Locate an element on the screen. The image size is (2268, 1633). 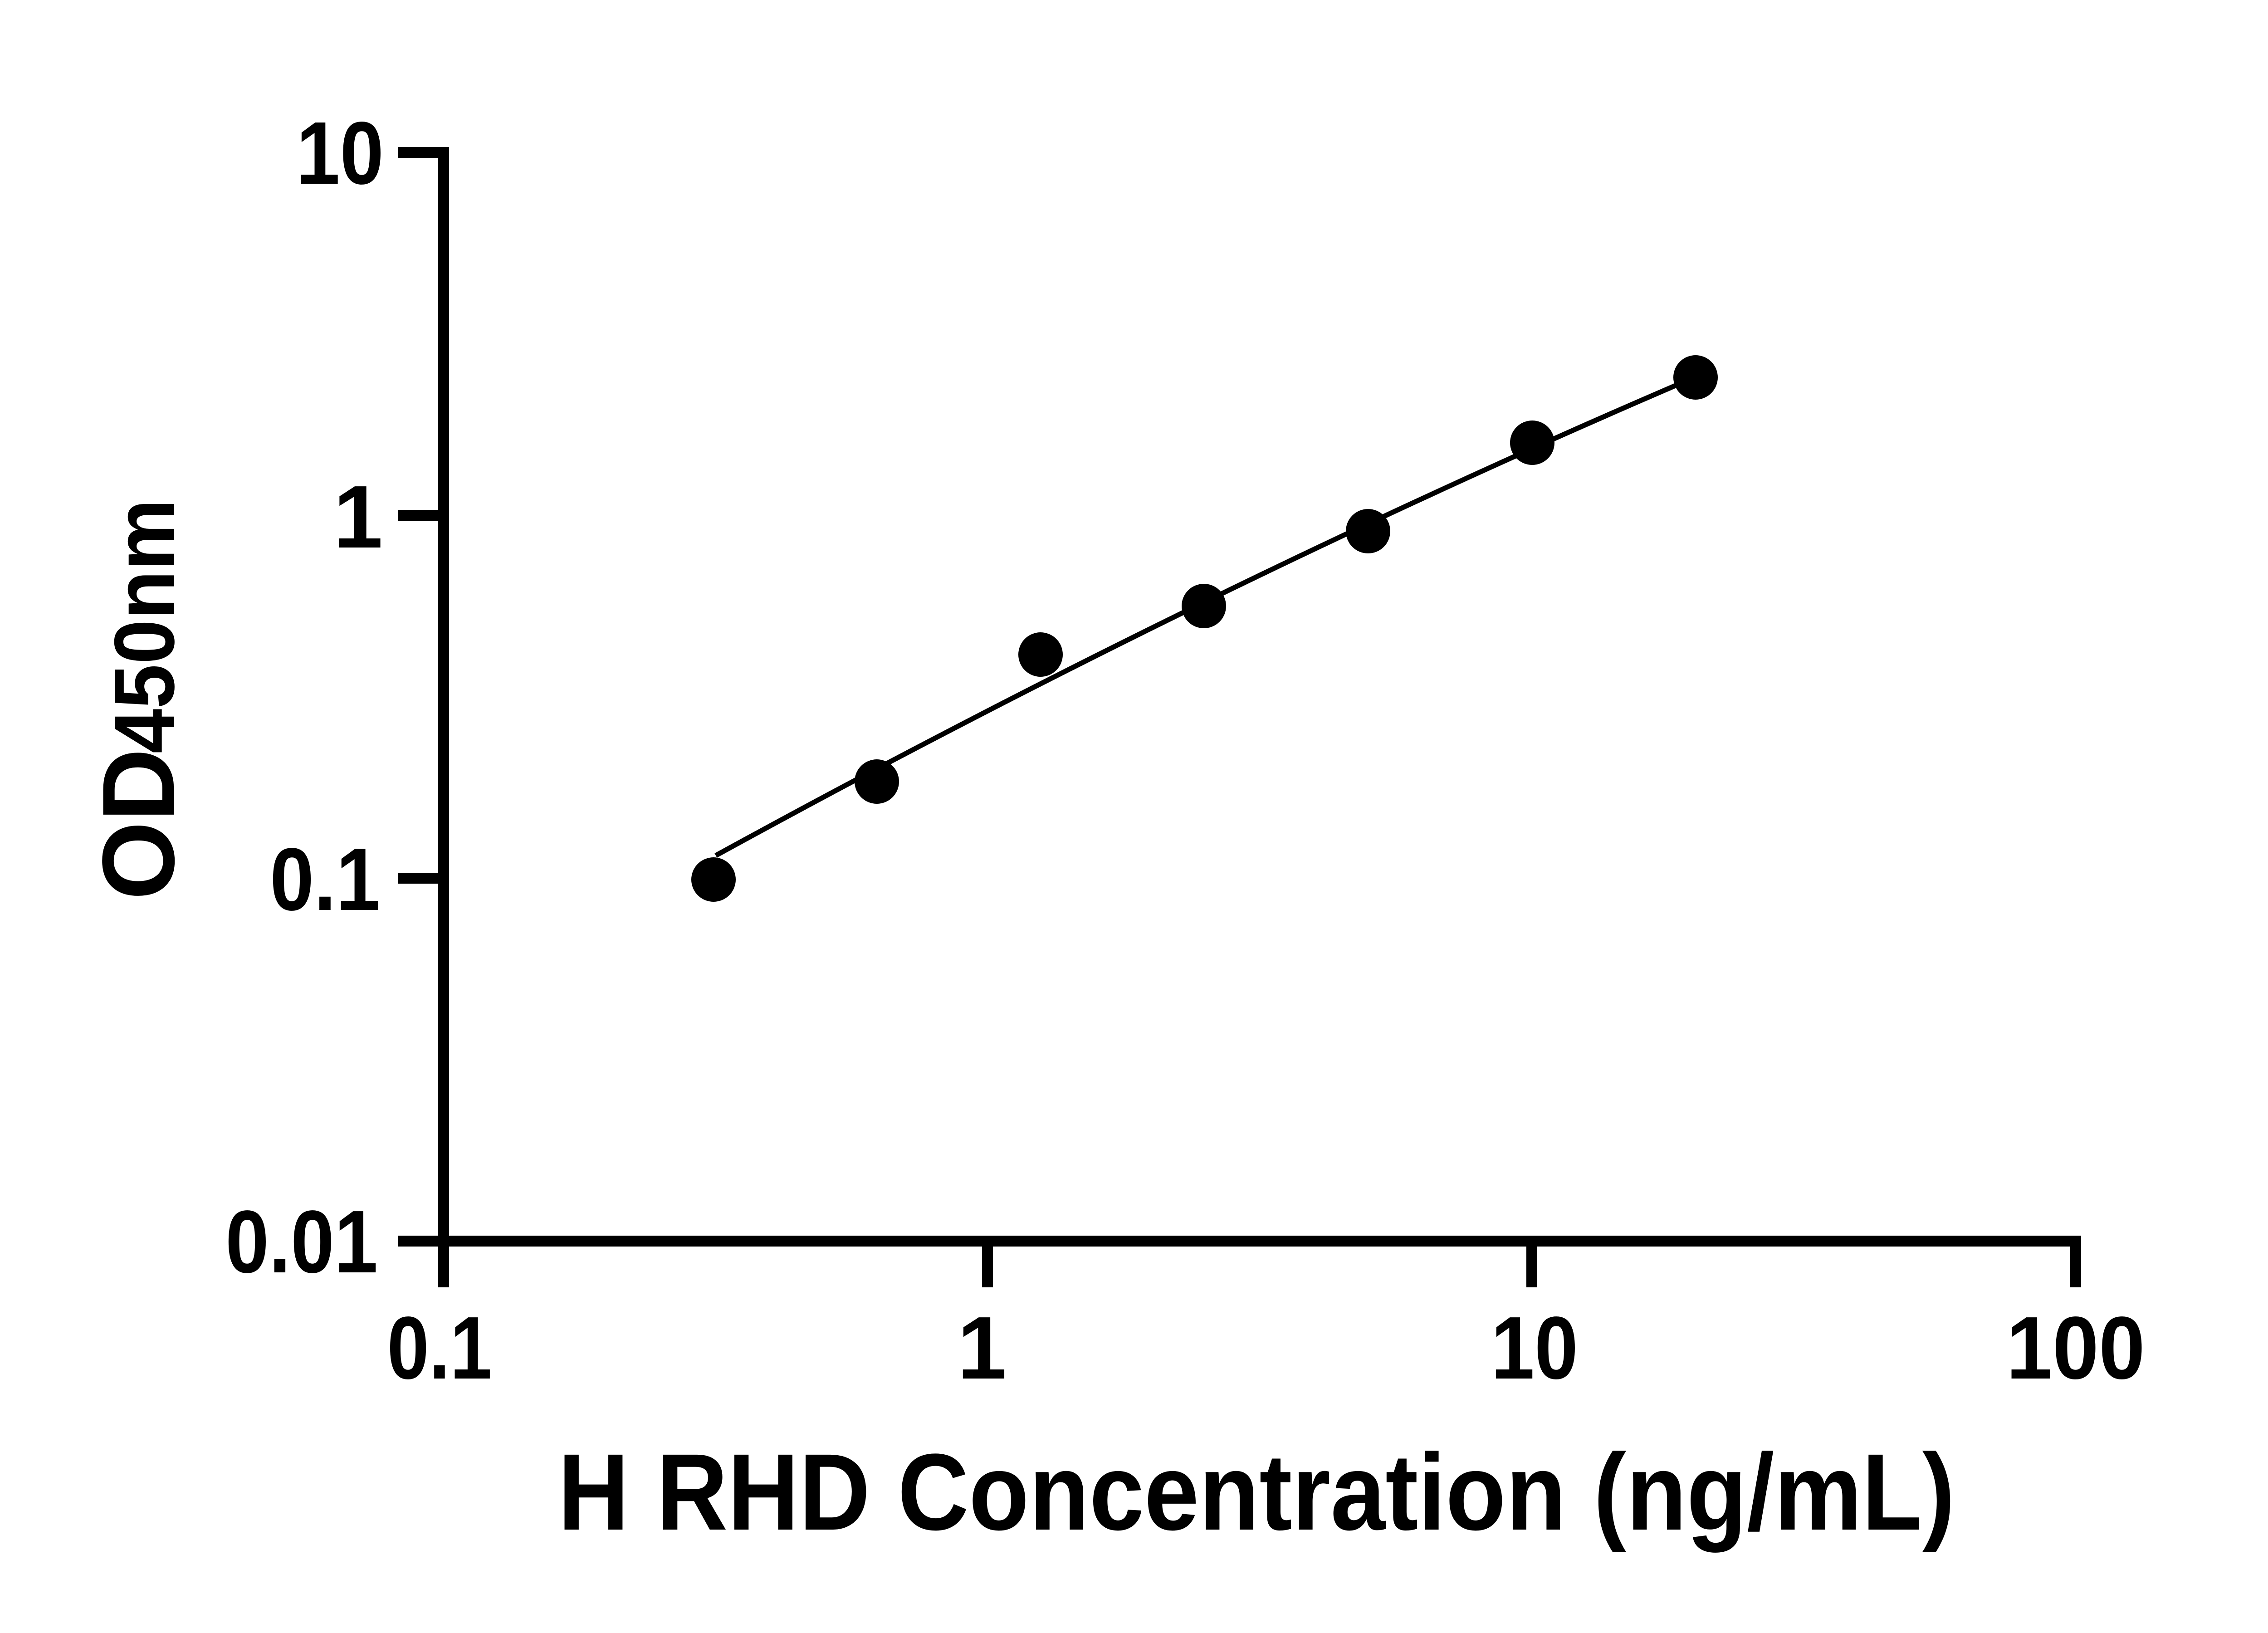
svg-text: H RHD Concentration (ng/mL) is located at coordinates (1256, 1492).